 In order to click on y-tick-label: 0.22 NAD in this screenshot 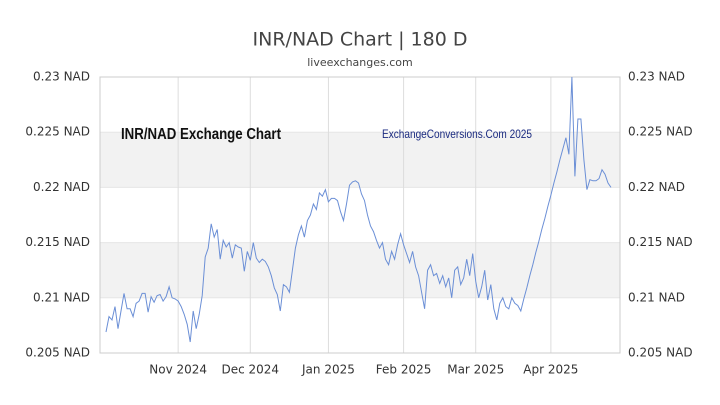, I will do `click(61, 187)`.